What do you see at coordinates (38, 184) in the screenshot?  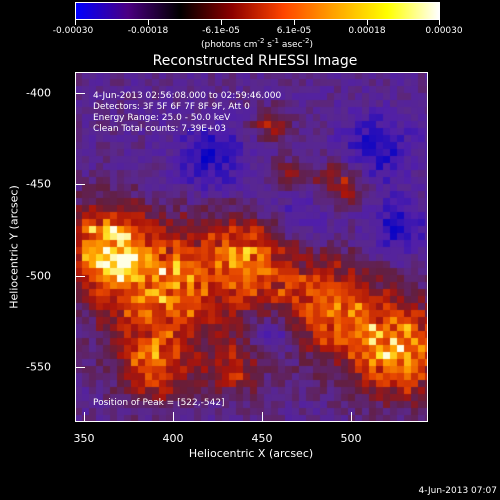 I see `y-tick-label: -450` at bounding box center [38, 184].